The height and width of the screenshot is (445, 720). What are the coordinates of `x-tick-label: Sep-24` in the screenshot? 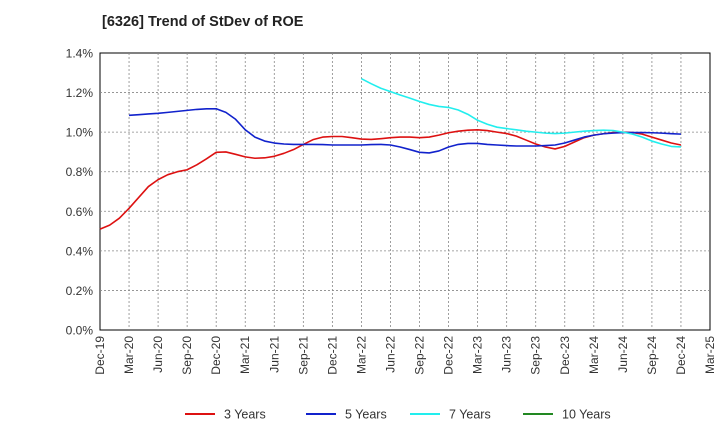 It's located at (652, 355).